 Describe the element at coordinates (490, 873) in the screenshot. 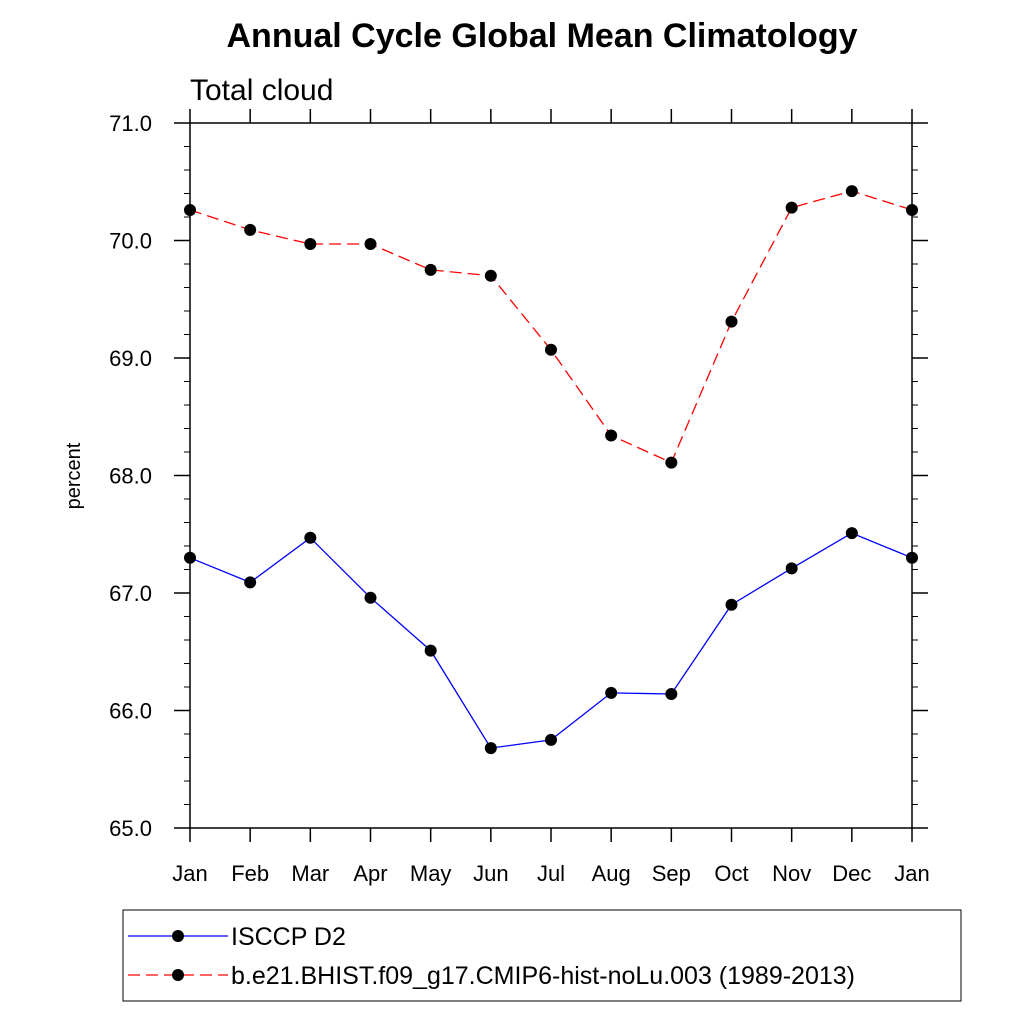

I see `x-tick-label: Jun` at that location.